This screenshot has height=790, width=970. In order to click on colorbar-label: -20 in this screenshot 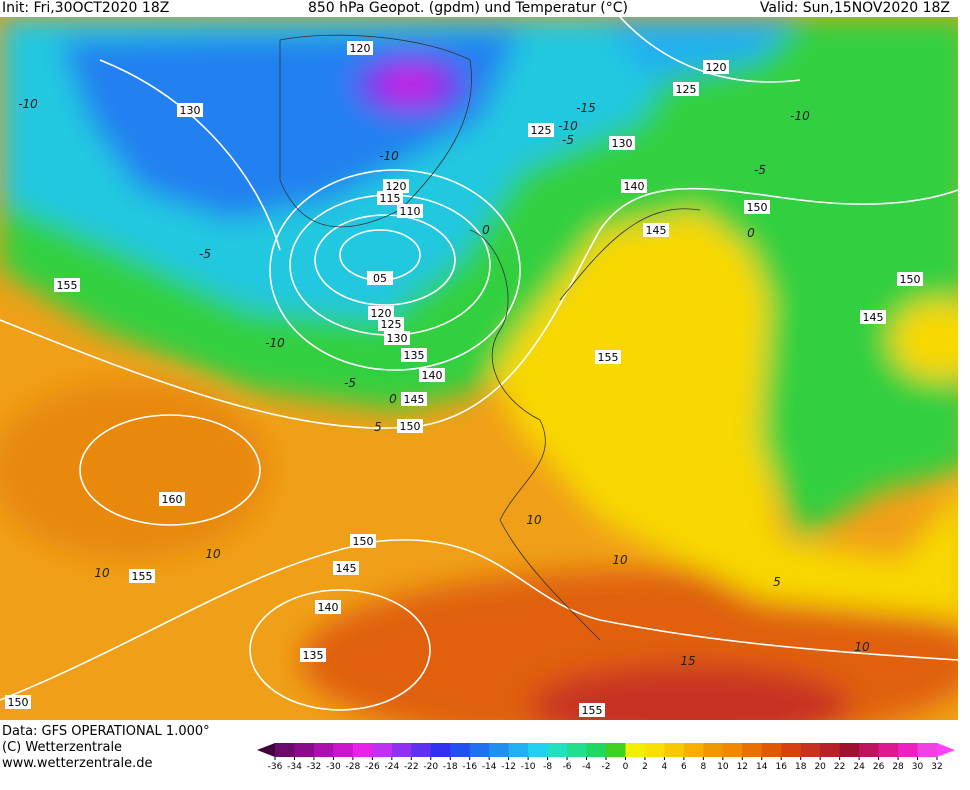, I will do `click(430, 767)`.